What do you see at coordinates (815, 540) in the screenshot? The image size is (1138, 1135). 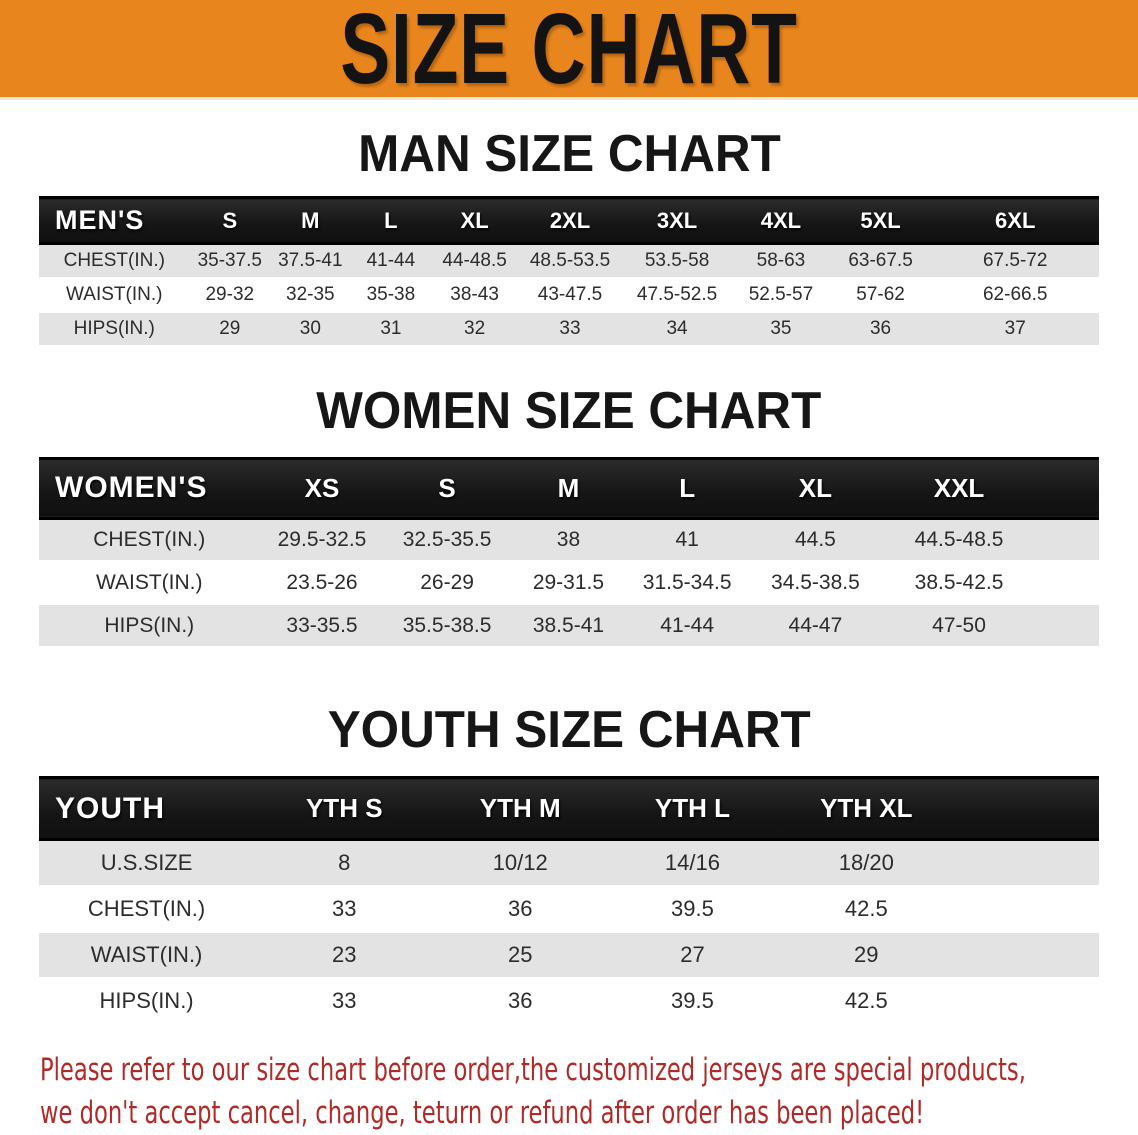 I see `size-value-cell: 44.5` at bounding box center [815, 540].